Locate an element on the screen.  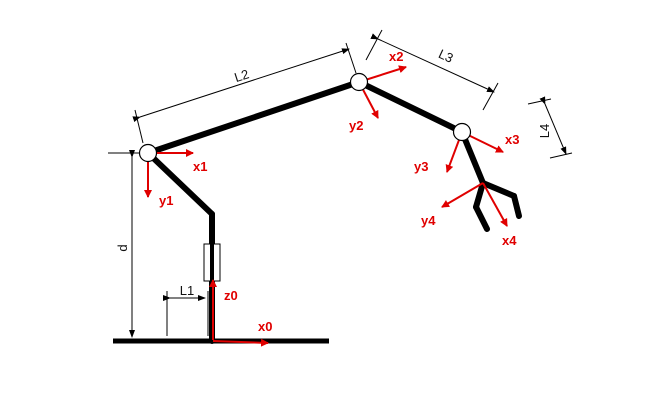
axis-x4-label: x4 is located at coordinates (509, 240).